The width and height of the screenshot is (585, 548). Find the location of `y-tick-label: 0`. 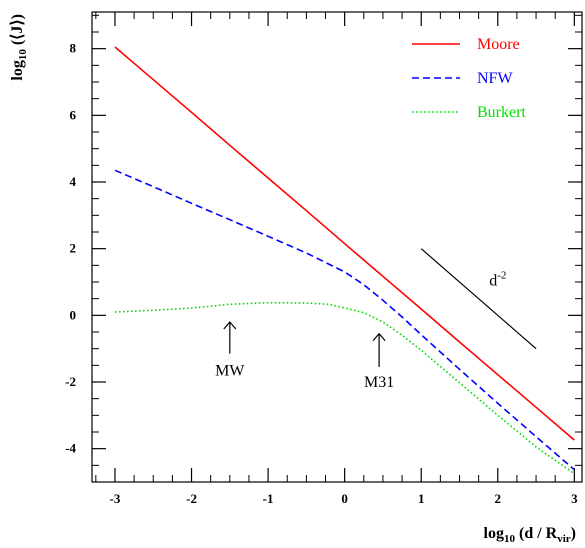

y-tick-label: 0 is located at coordinates (73, 314).